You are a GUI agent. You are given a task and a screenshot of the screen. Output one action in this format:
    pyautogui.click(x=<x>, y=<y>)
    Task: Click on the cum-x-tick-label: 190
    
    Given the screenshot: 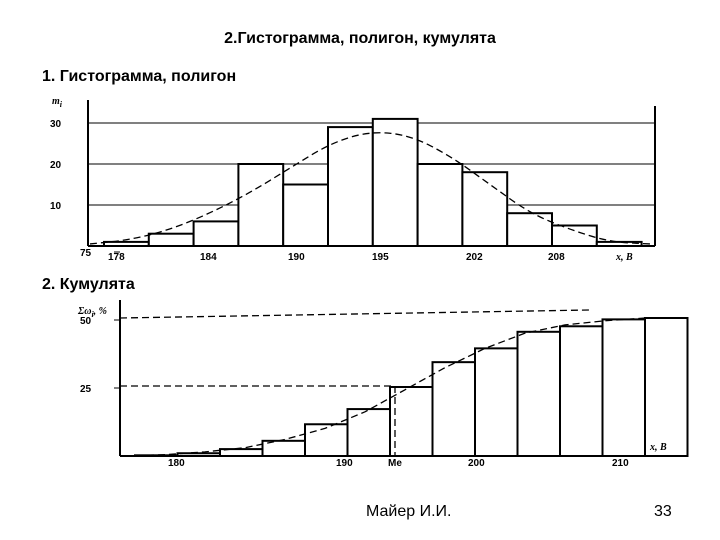 What is the action you would take?
    pyautogui.click(x=344, y=463)
    